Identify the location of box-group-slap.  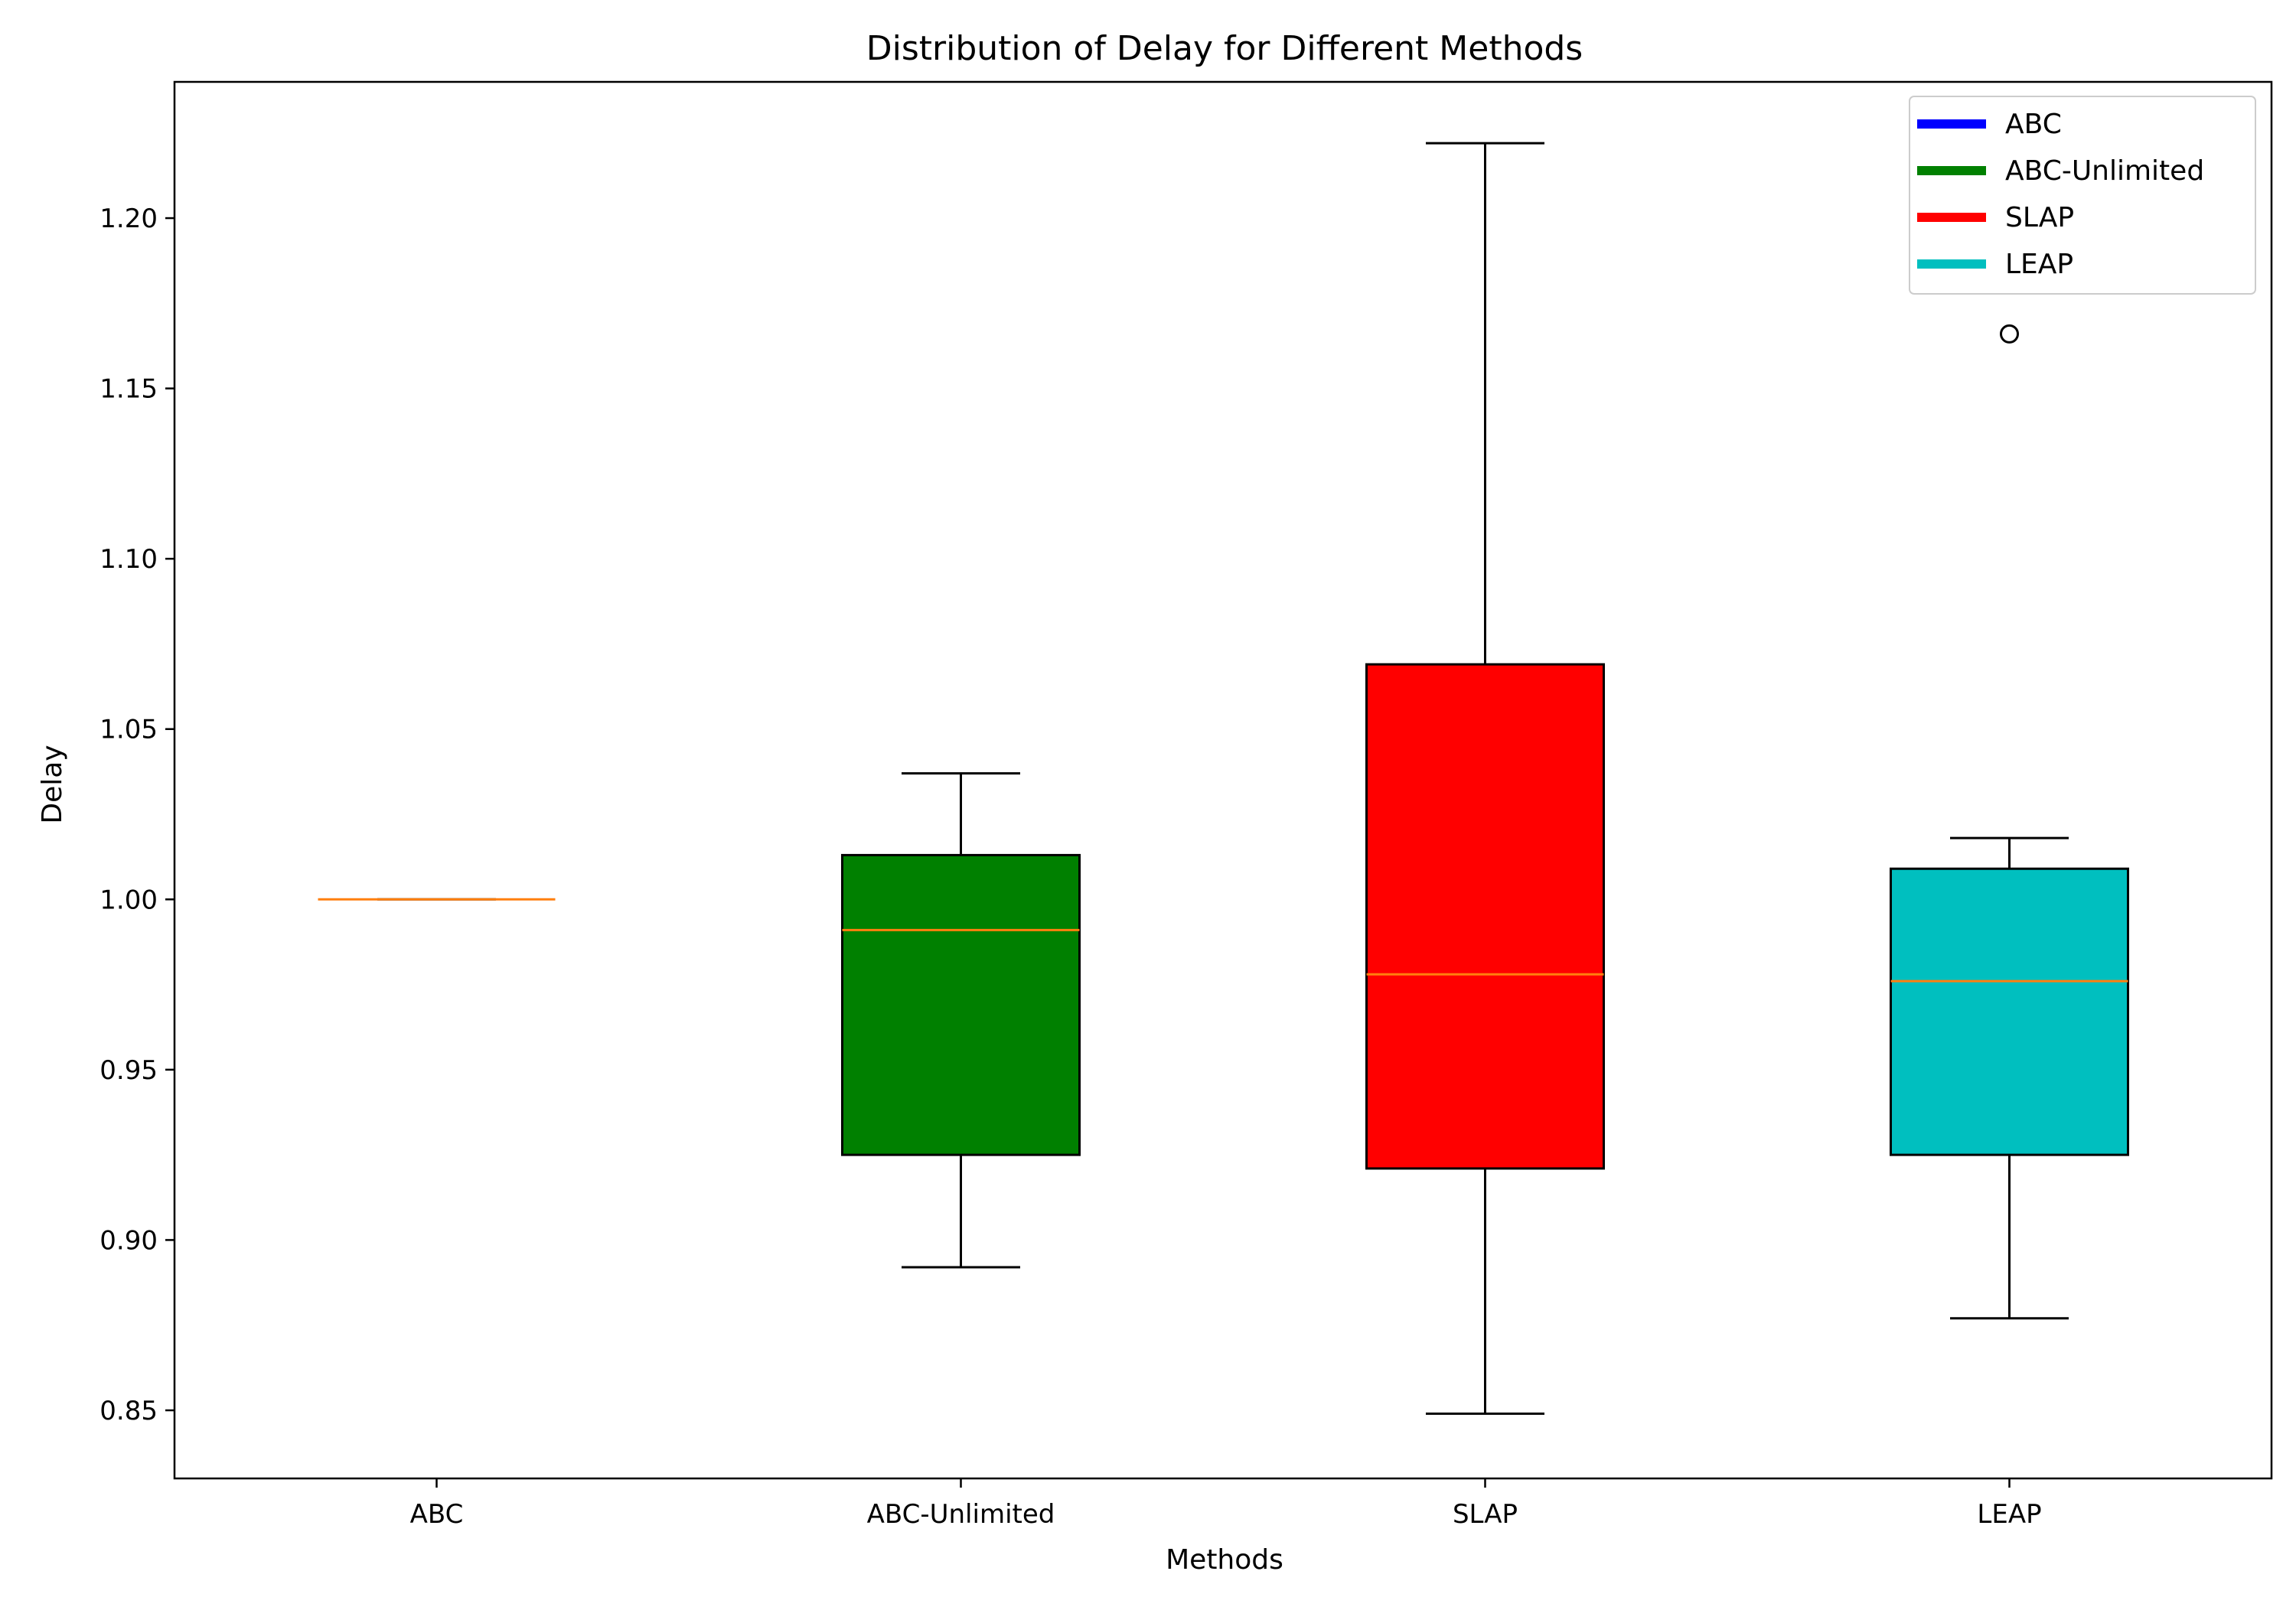
(1485, 778).